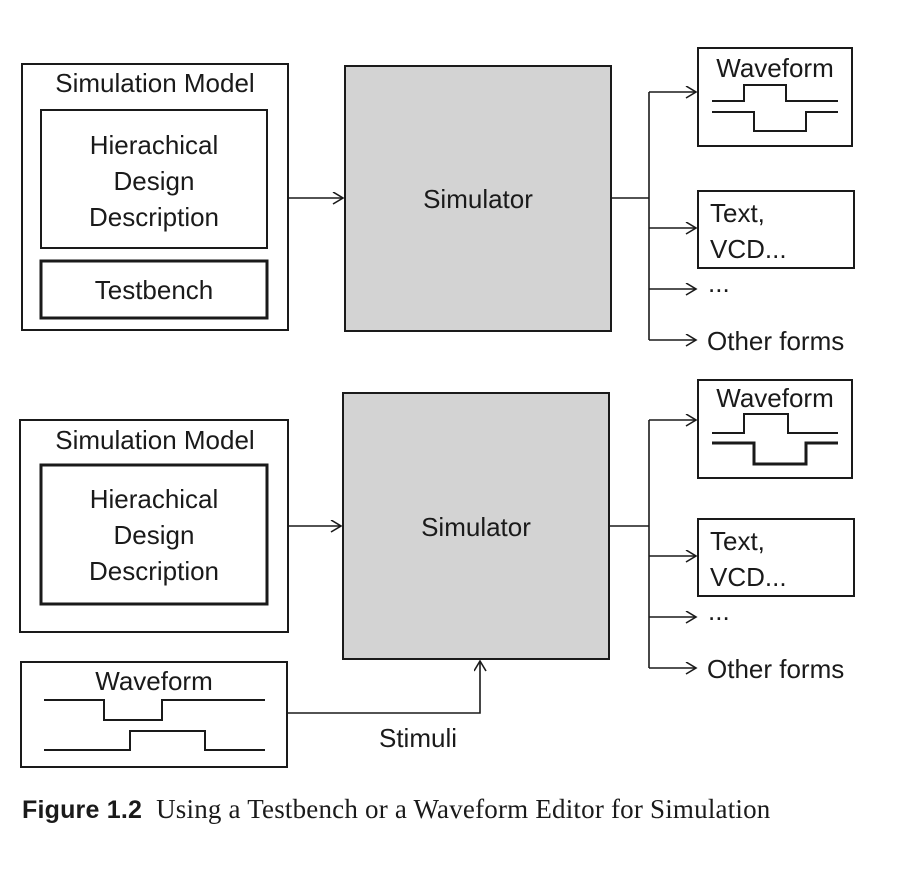 This screenshot has height=869, width=904. What do you see at coordinates (775, 669) in the screenshot?
I see `bottom-output-other-forms: Other forms` at bounding box center [775, 669].